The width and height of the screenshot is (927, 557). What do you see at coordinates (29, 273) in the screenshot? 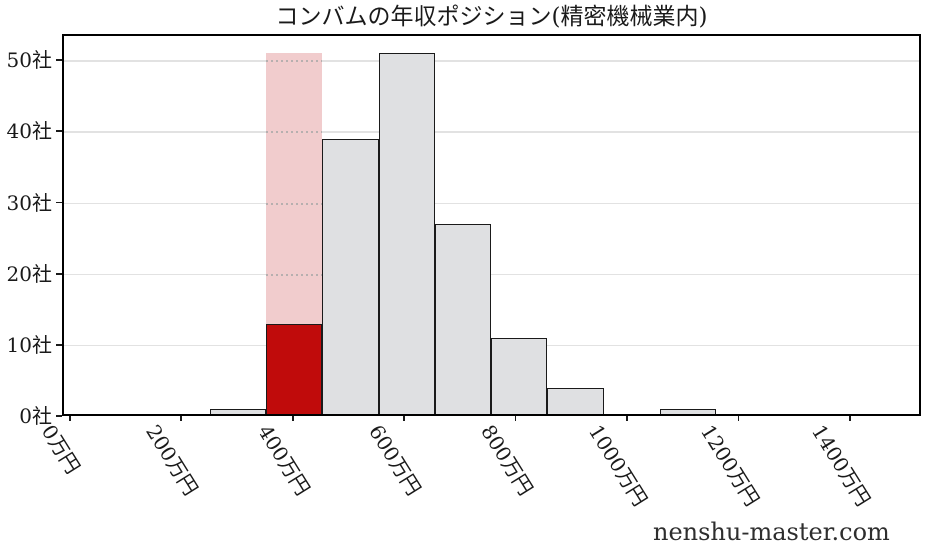
I see `y-tick-label-20社: 20社` at bounding box center [29, 273].